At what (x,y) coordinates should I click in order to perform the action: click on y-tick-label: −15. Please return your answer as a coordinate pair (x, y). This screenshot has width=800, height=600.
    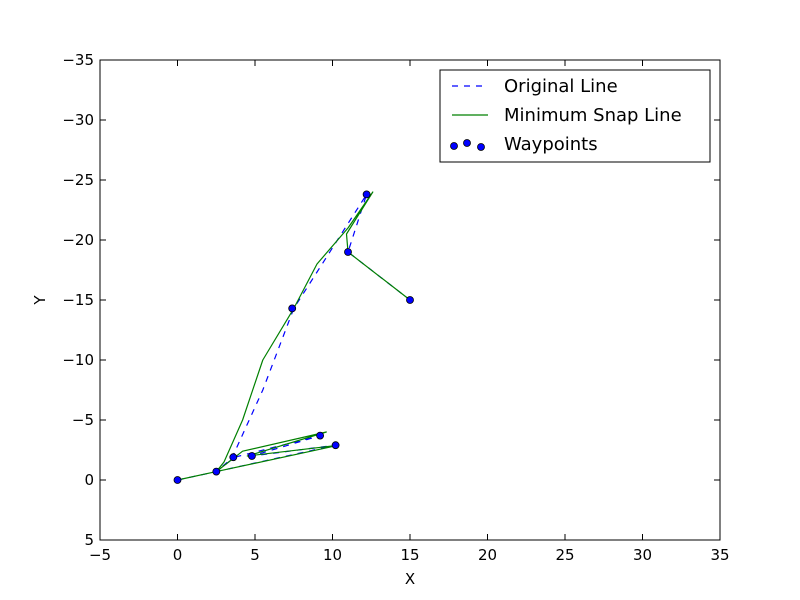
    Looking at the image, I should click on (78, 300).